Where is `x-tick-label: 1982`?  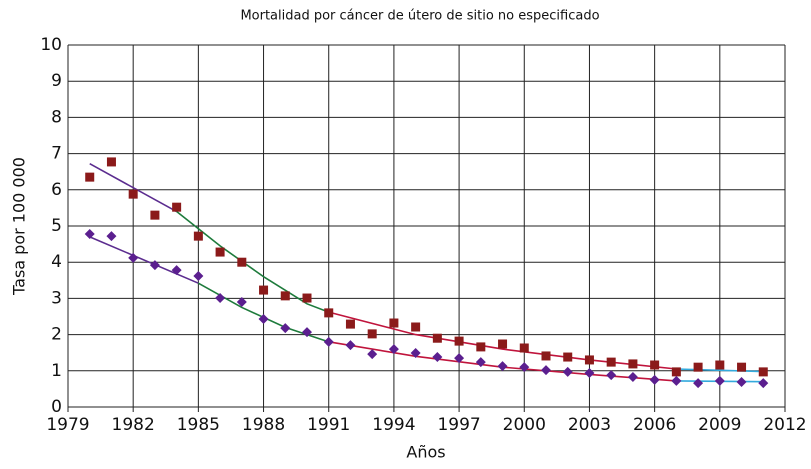
x-tick-label: 1982 is located at coordinates (133, 425).